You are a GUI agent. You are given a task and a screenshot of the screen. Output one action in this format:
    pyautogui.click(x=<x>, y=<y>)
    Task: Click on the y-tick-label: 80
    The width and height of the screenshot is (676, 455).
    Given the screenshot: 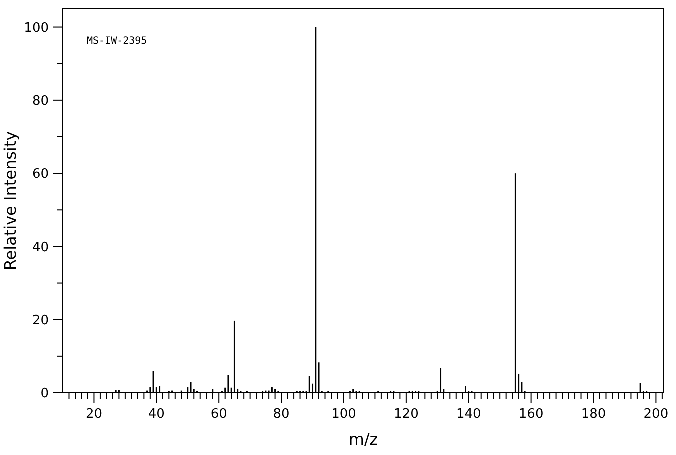 What is the action you would take?
    pyautogui.click(x=40, y=101)
    